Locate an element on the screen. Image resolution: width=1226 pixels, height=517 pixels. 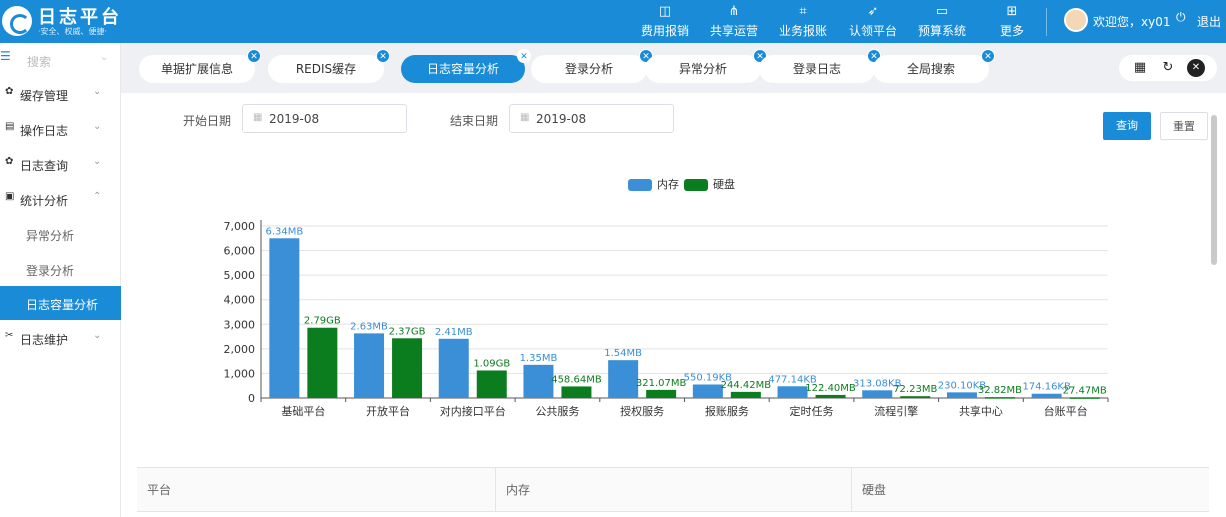
gear-icon: ✿ is located at coordinates (9, 91).